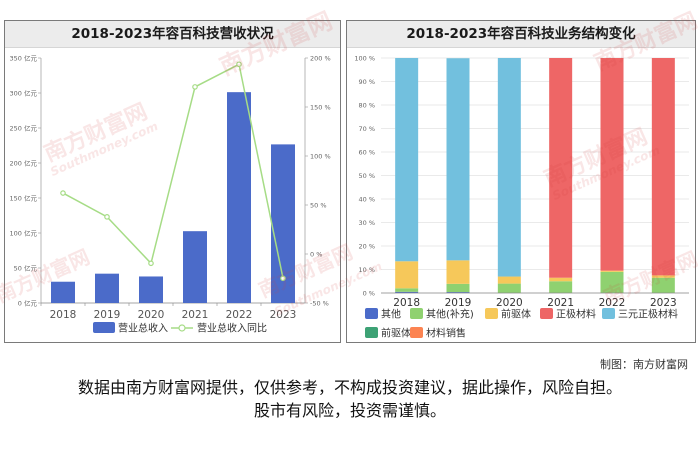  Describe the element at coordinates (366, 176) in the screenshot. I see `y-tick-label: 50 %` at that location.